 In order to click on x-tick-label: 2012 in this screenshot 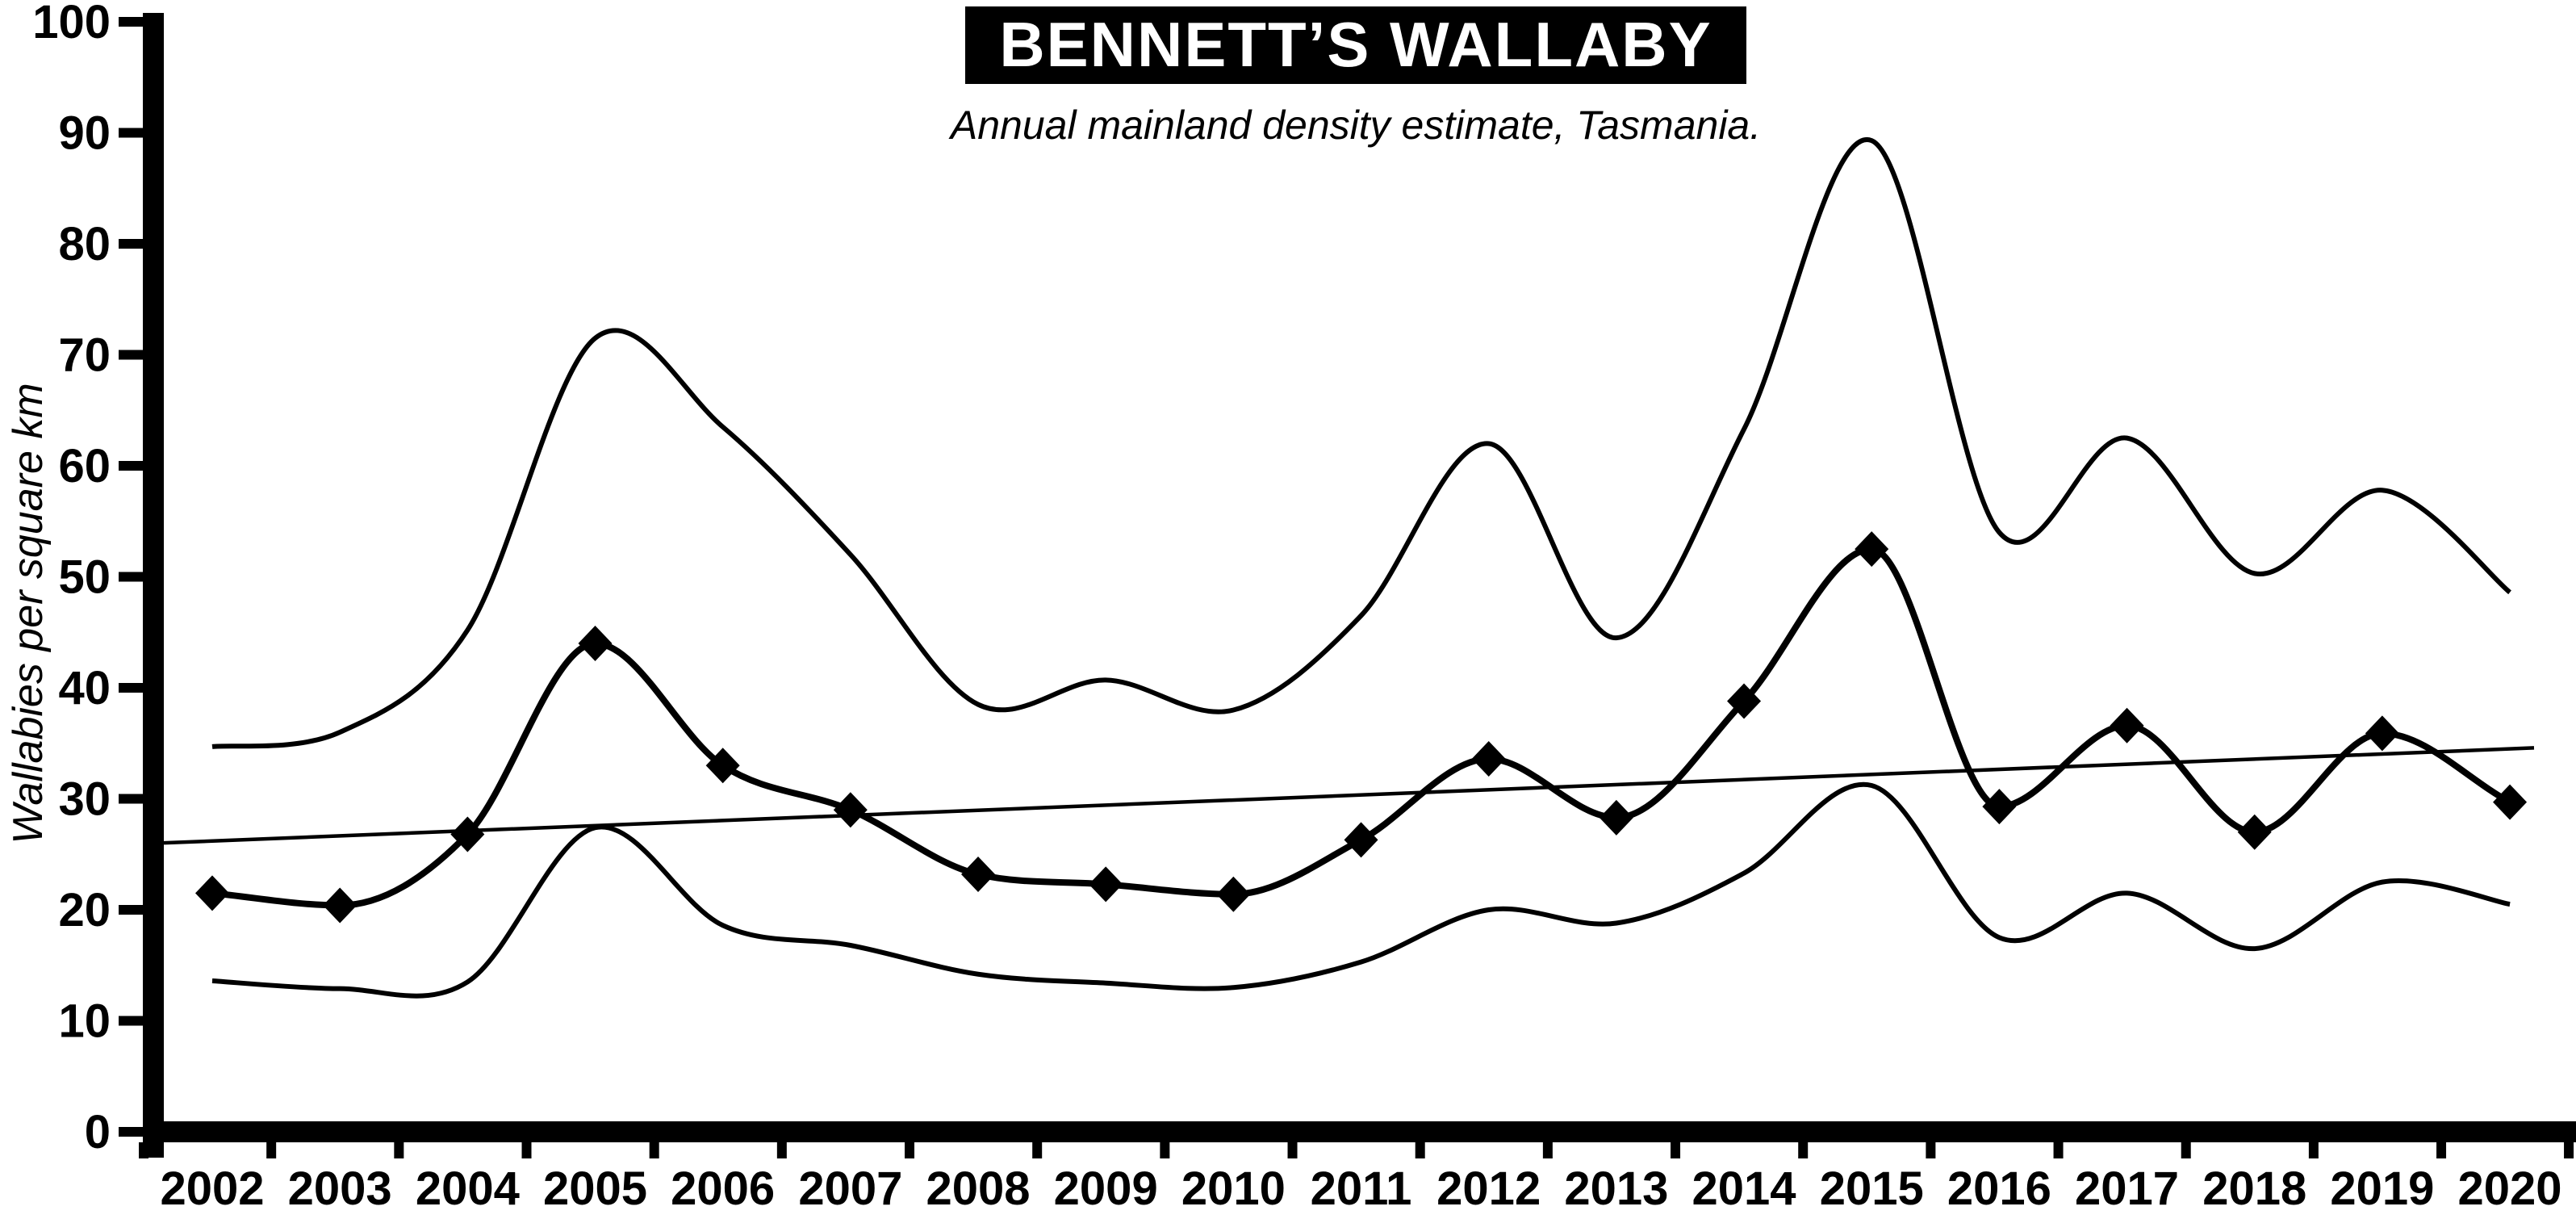, I will do `click(1488, 1188)`.